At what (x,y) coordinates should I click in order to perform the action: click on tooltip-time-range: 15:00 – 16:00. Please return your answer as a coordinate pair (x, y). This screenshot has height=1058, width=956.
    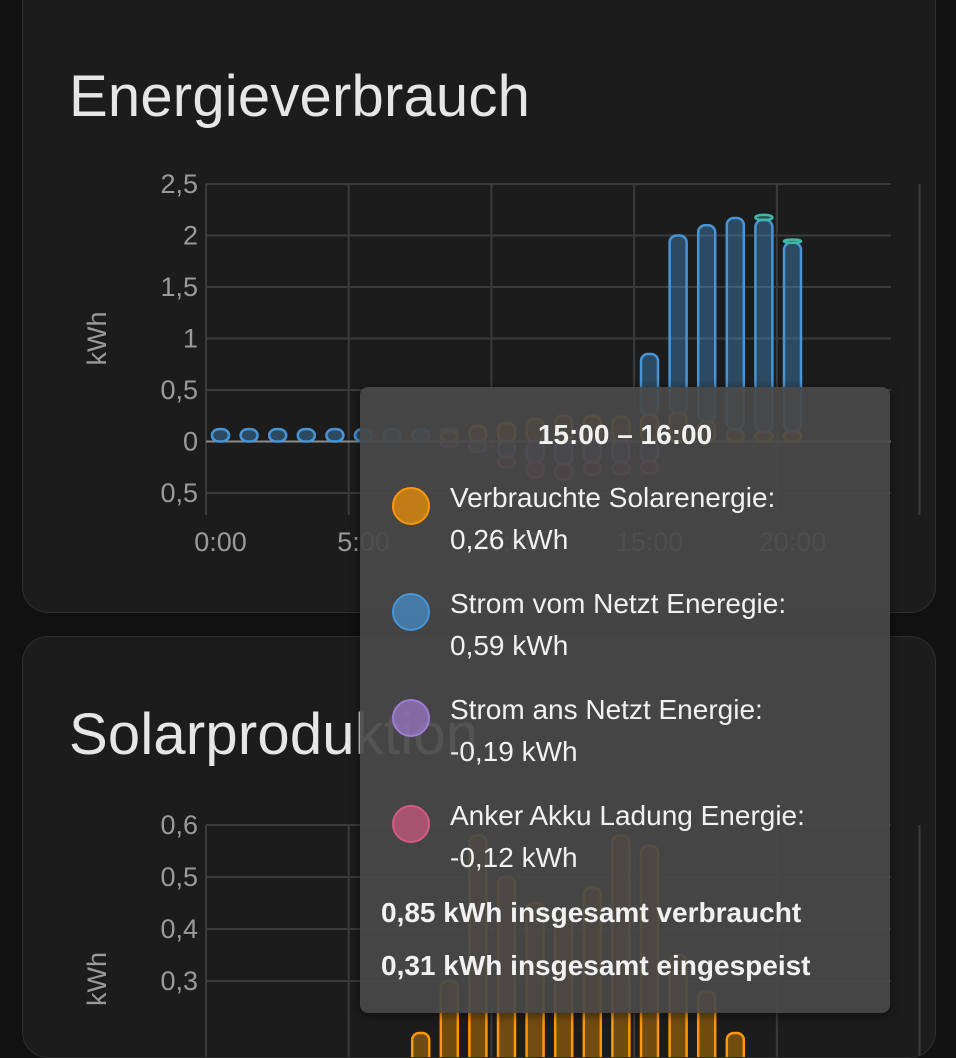
    Looking at the image, I should click on (625, 434).